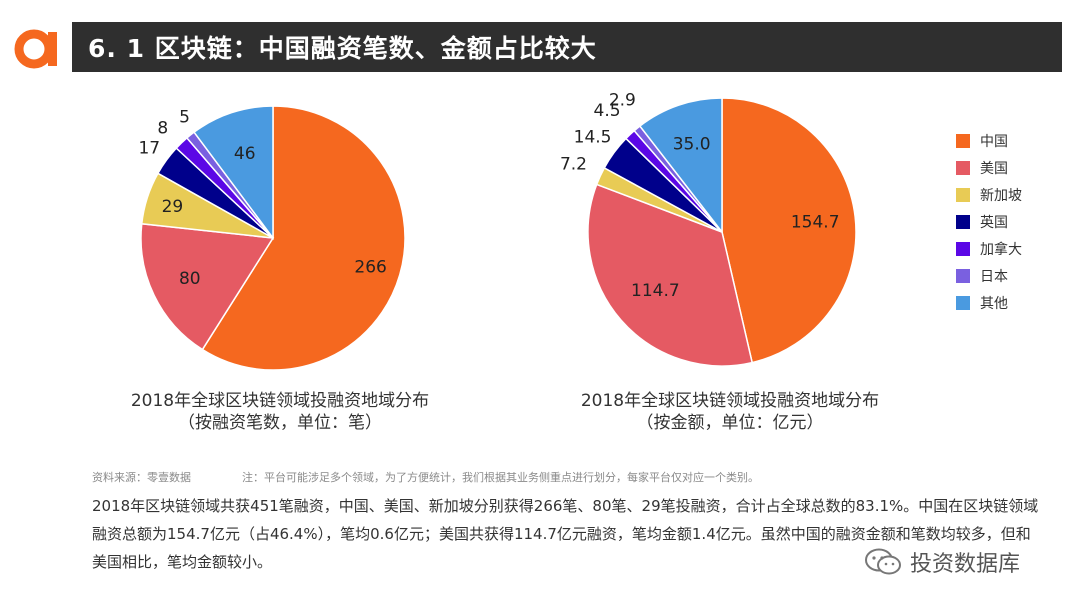 The height and width of the screenshot is (608, 1080). I want to click on legend-item: 日本, so click(989, 275).